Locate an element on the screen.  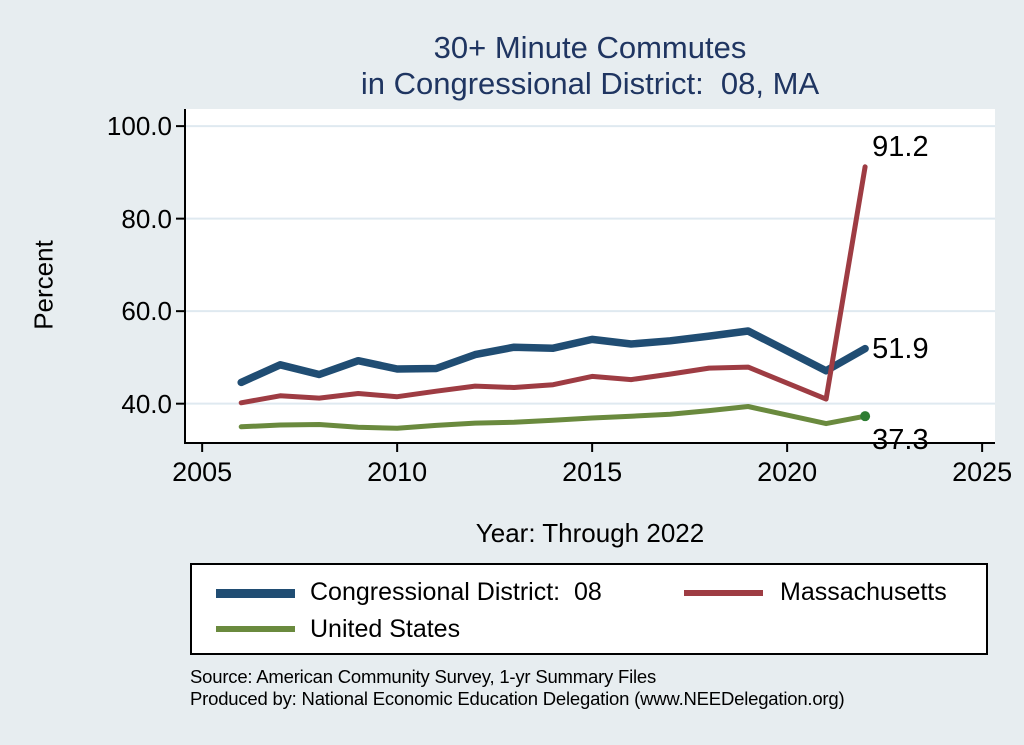
y-tick-label: 40.0 is located at coordinates (146, 403).